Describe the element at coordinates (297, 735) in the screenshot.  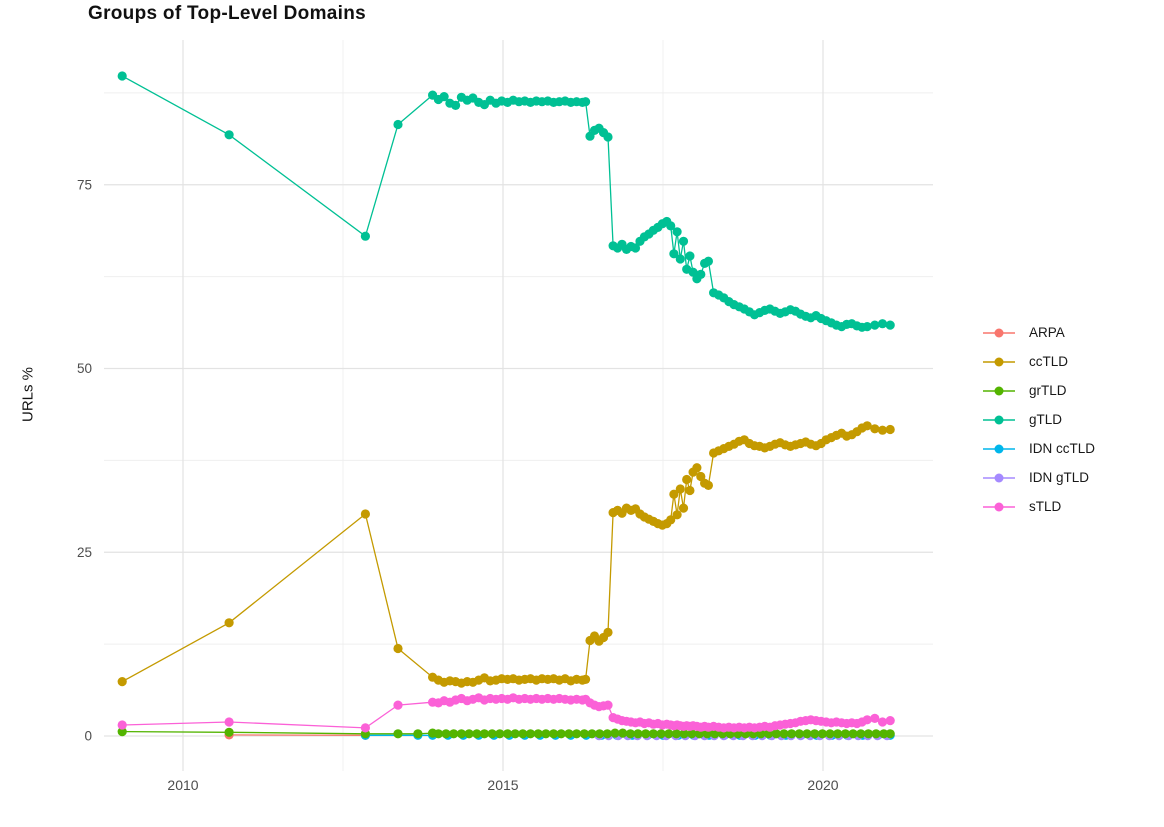
I see `series-arpa` at that location.